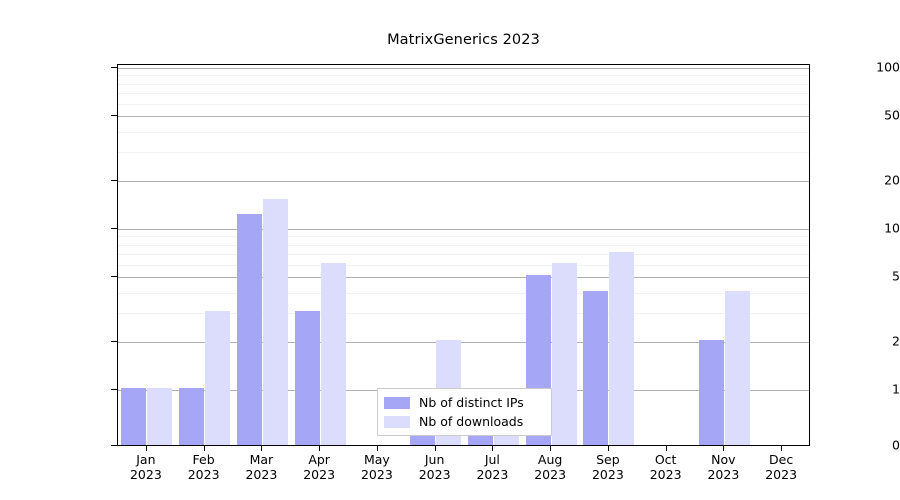 The height and width of the screenshot is (500, 900). Describe the element at coordinates (892, 115) in the screenshot. I see `y-axis-tick-label: 50` at that location.